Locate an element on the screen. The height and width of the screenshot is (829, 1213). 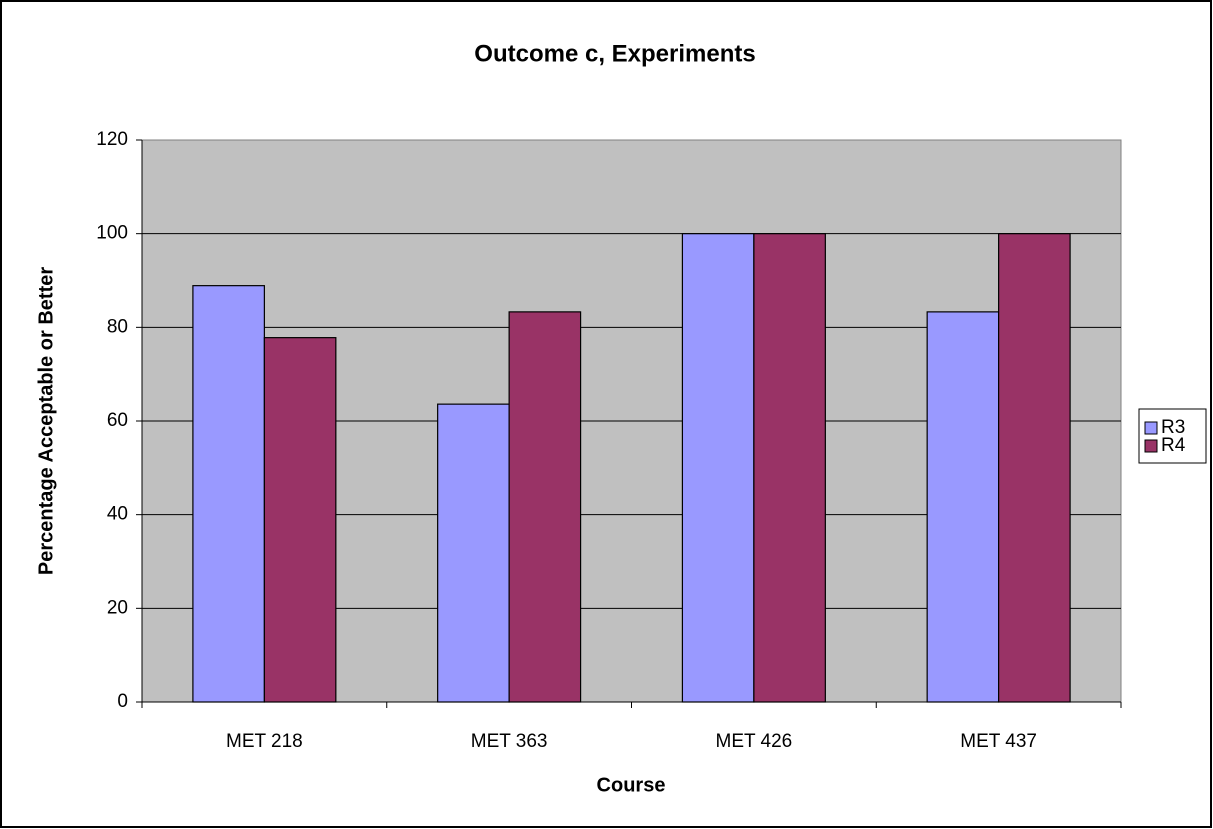
y-tick-label: 20 is located at coordinates (117, 607).